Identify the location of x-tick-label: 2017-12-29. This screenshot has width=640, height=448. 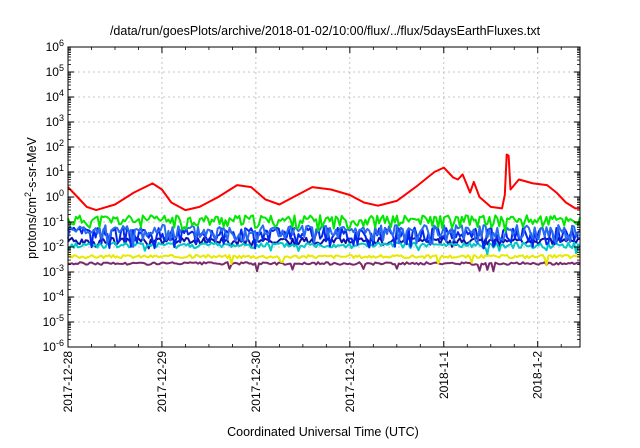
(162, 382).